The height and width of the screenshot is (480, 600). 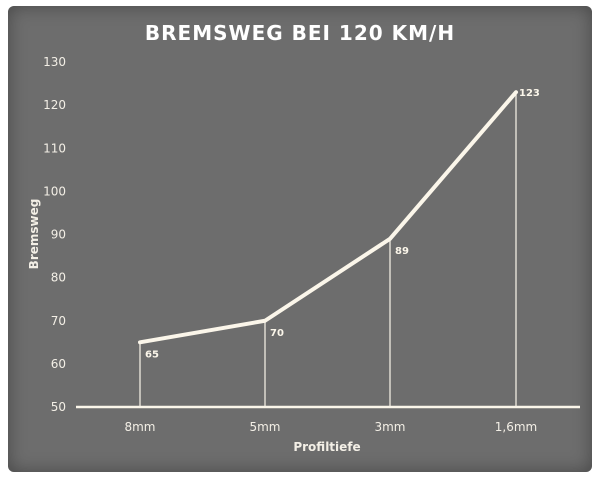 What do you see at coordinates (54, 105) in the screenshot?
I see `y-tick-label: 120` at bounding box center [54, 105].